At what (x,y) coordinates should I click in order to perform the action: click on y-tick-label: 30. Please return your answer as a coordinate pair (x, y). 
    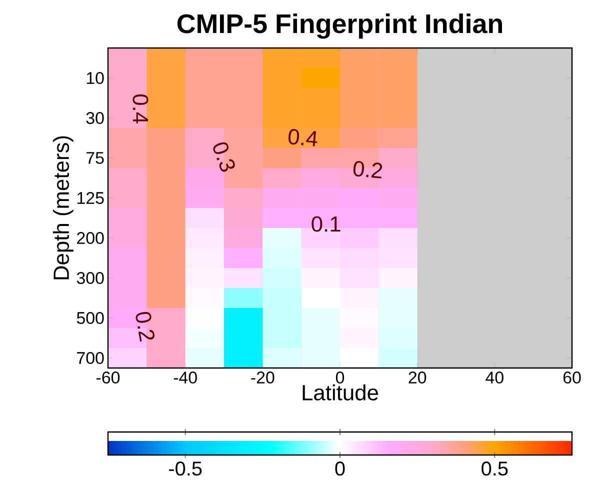
    Looking at the image, I should click on (95, 118).